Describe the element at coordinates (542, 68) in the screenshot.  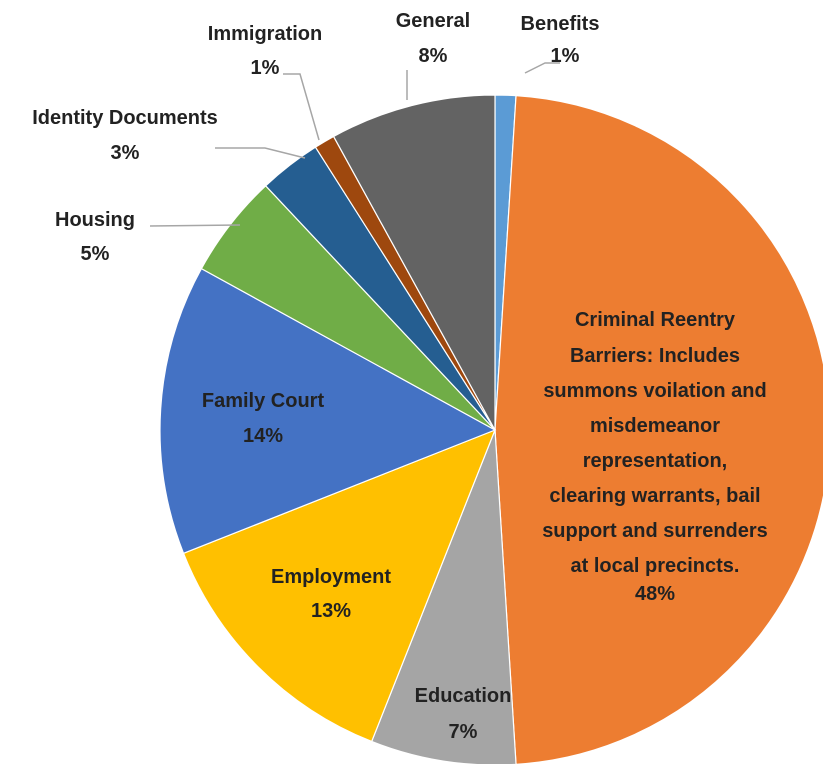
I see `leader-line-benefits` at that location.